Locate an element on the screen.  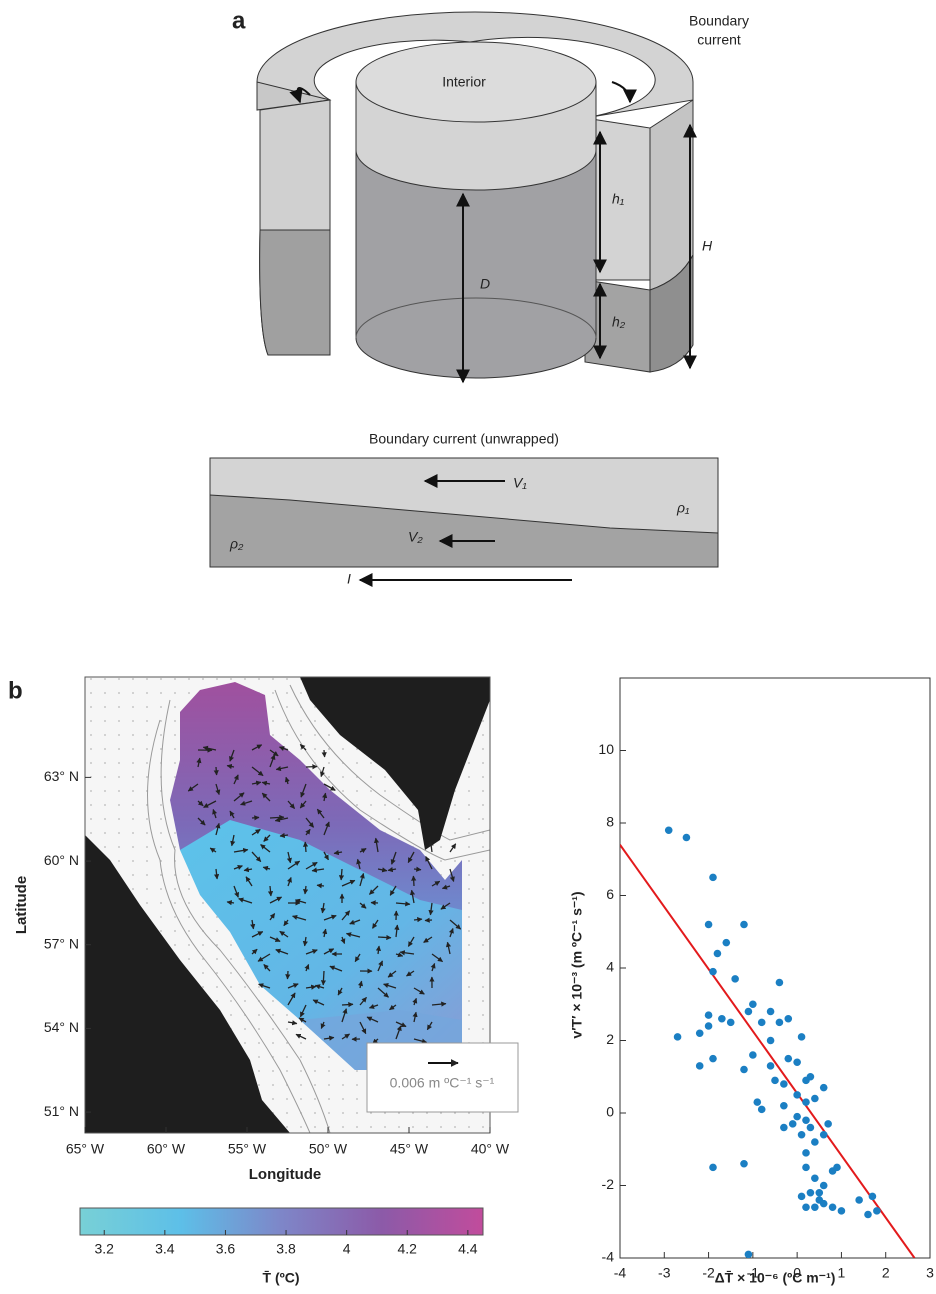
x-tick-label: 45° W is located at coordinates (409, 1149).